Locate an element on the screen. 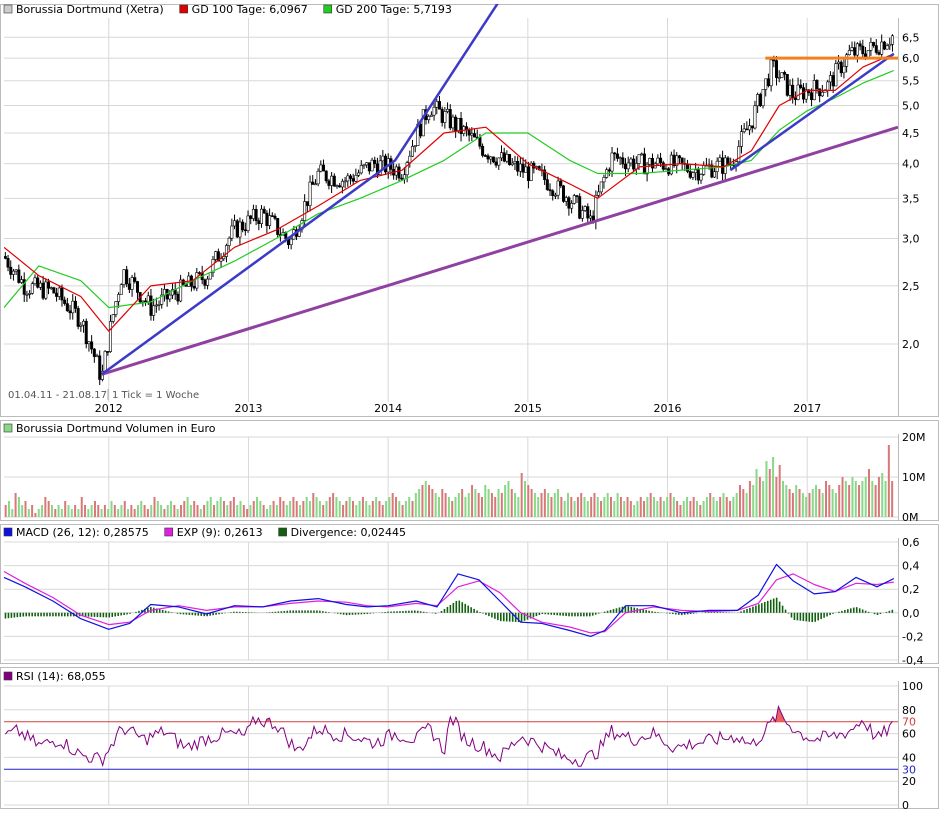 Image resolution: width=940 pixels, height=814 pixels. price-legend-label: GD 100 Tage: 6,0967 is located at coordinates (250, 9).